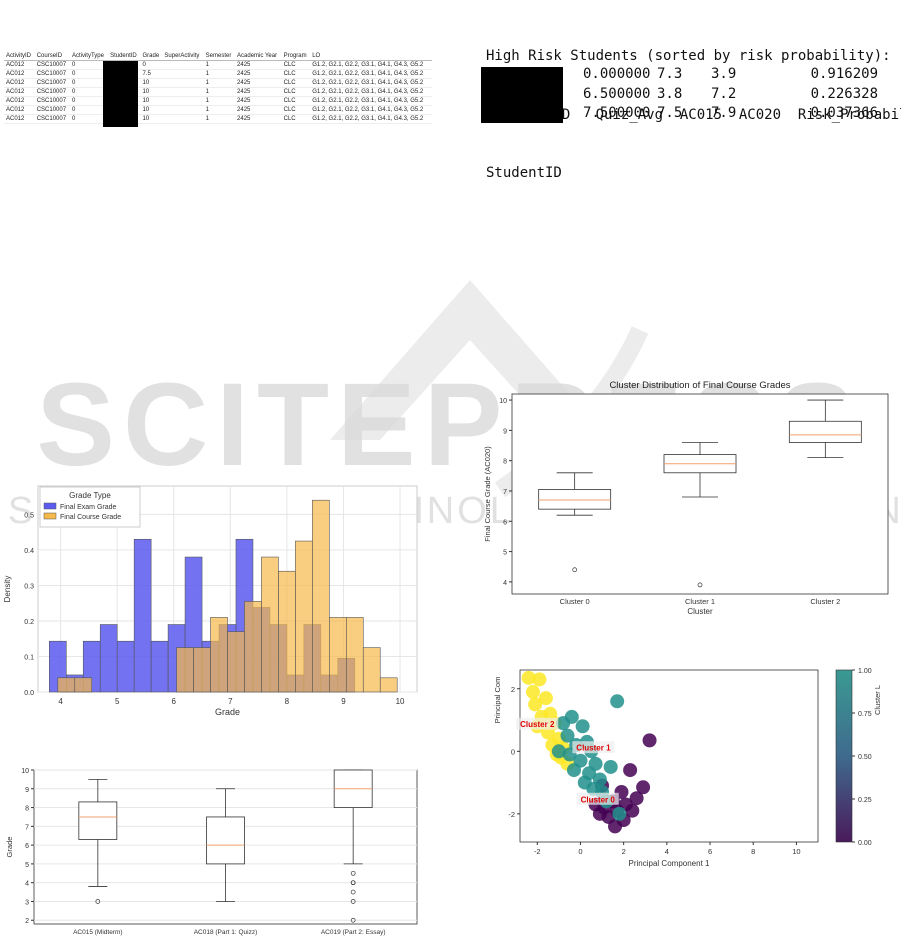  Describe the element at coordinates (724, 93) in the screenshot. I see `high-risk-cell: 7.2` at that location.